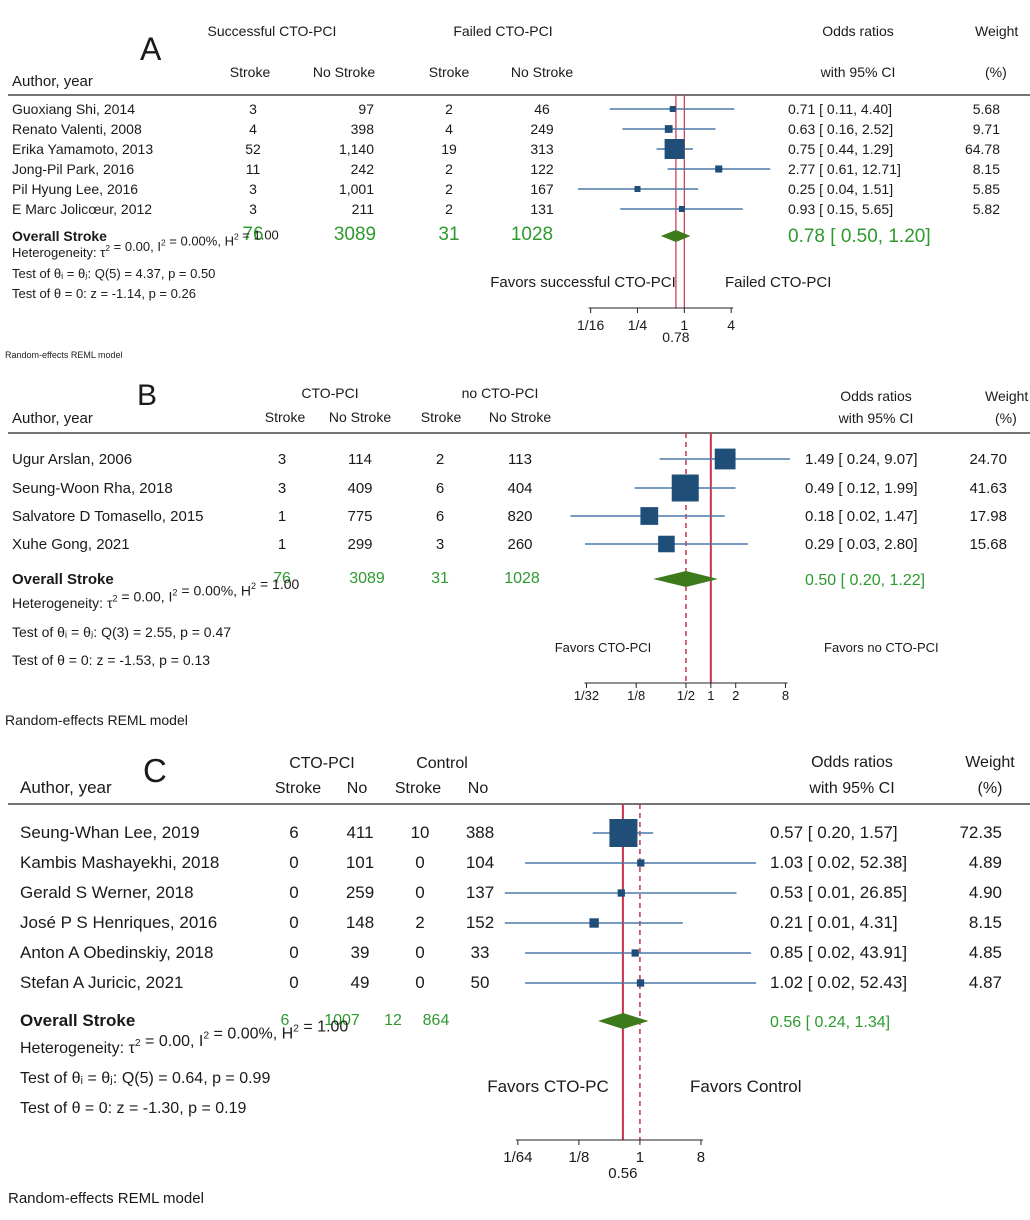  What do you see at coordinates (542, 169) in the screenshot?
I see `study-count: 122` at bounding box center [542, 169].